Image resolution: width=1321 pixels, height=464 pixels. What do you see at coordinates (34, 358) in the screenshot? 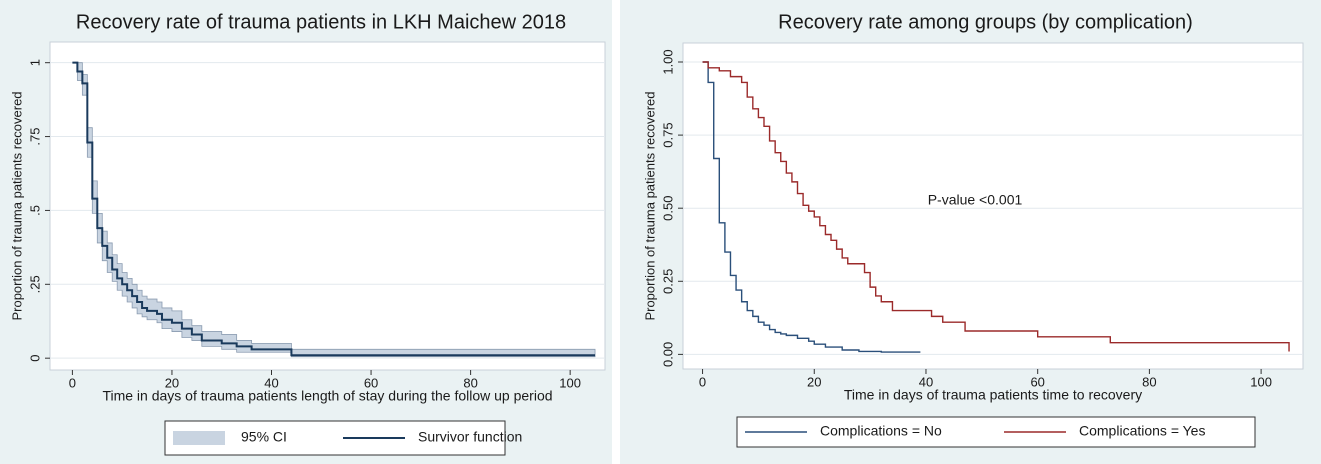
I see `y-tick-label: 0` at bounding box center [34, 358].